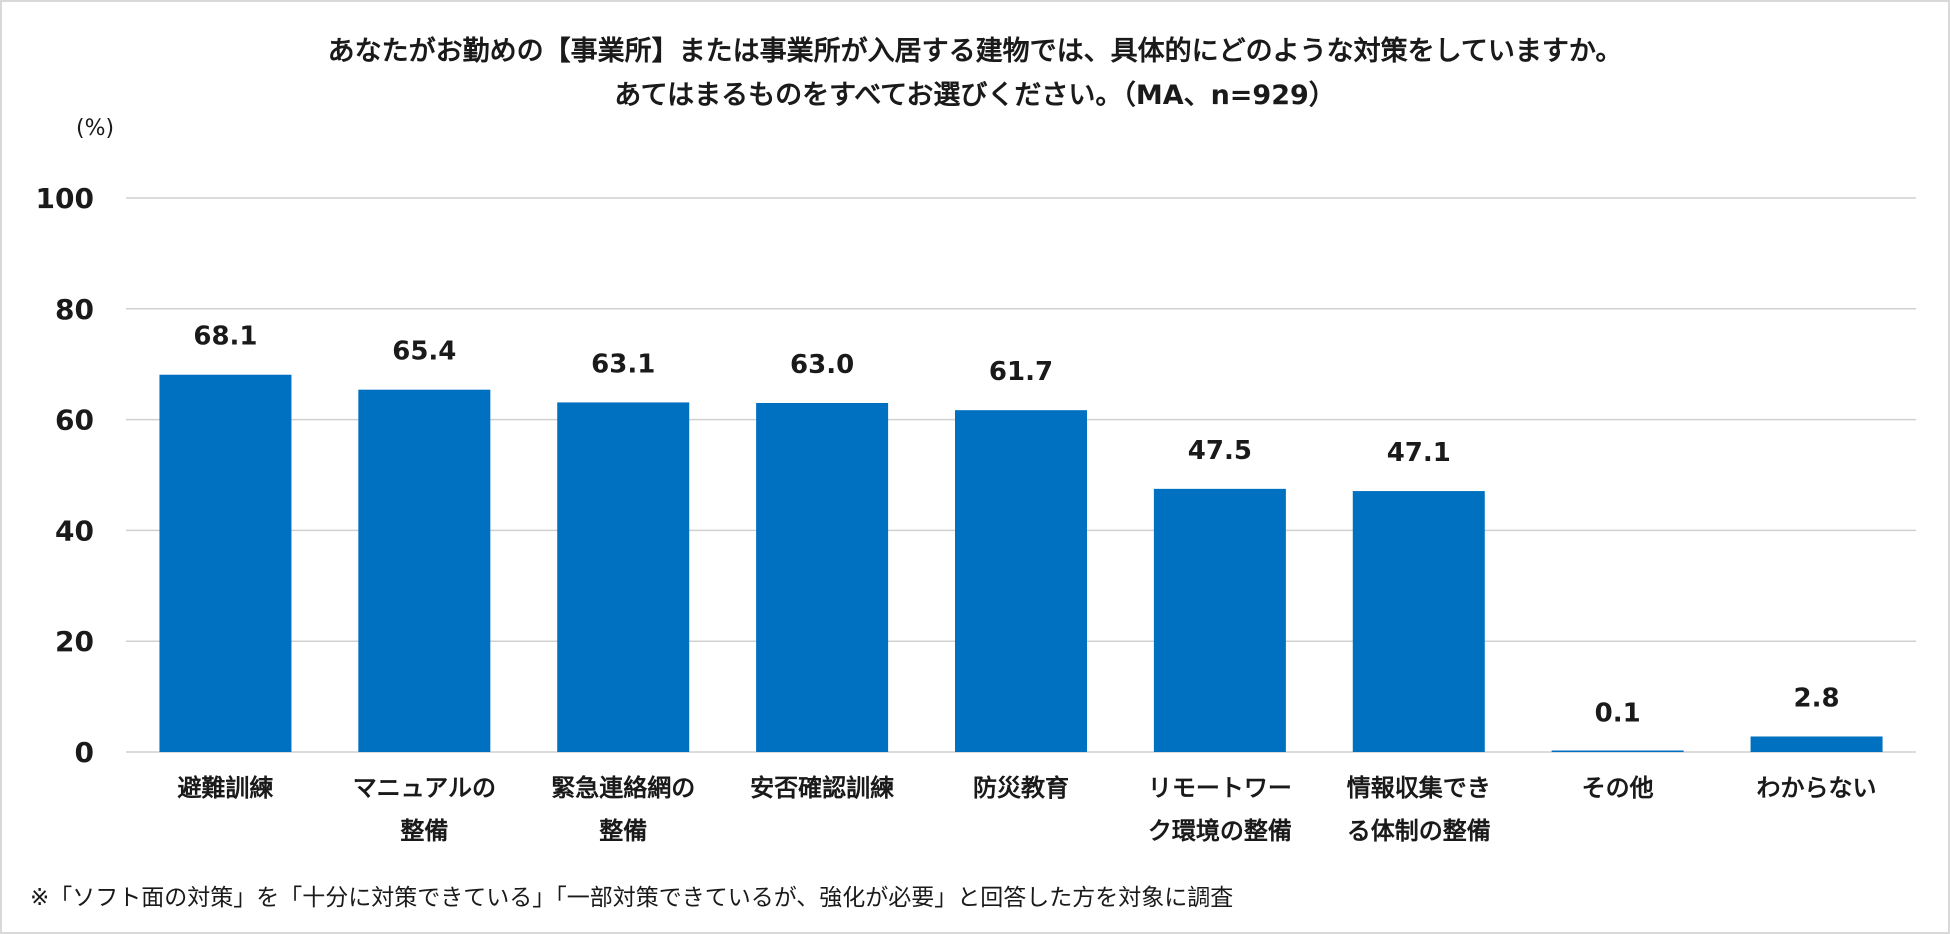 The height and width of the screenshot is (934, 1950). What do you see at coordinates (623, 788) in the screenshot?
I see `x-tick-label-2-line-0: 緊急連絡網の` at bounding box center [623, 788].